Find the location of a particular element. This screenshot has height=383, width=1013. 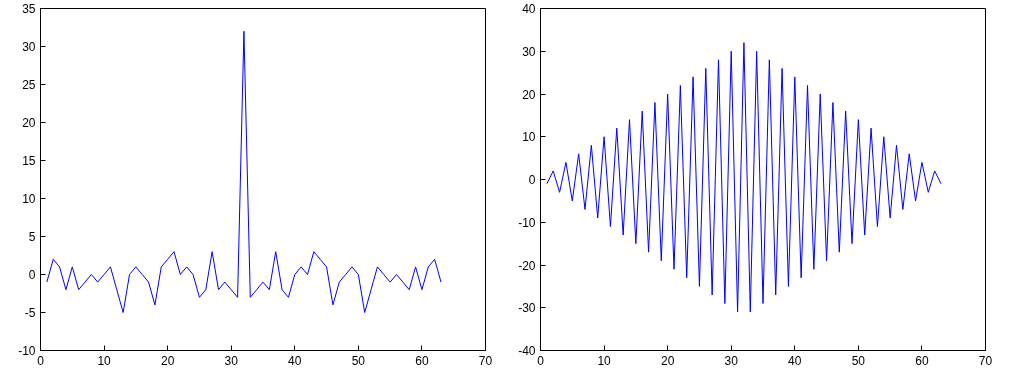

y-tick-label: -30 is located at coordinates (527, 308).